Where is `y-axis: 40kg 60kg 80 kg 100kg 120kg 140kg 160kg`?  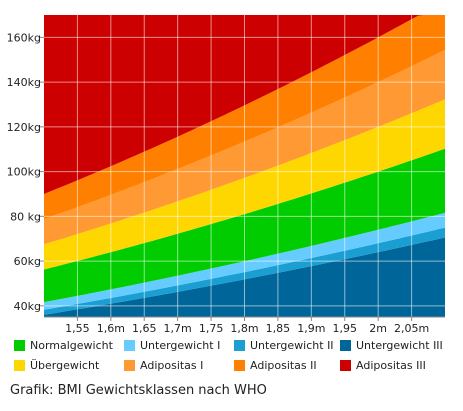 y-axis: 40kg 60kg 80 kg 100kg 120kg 140kg 160kg is located at coordinates (25, 172).